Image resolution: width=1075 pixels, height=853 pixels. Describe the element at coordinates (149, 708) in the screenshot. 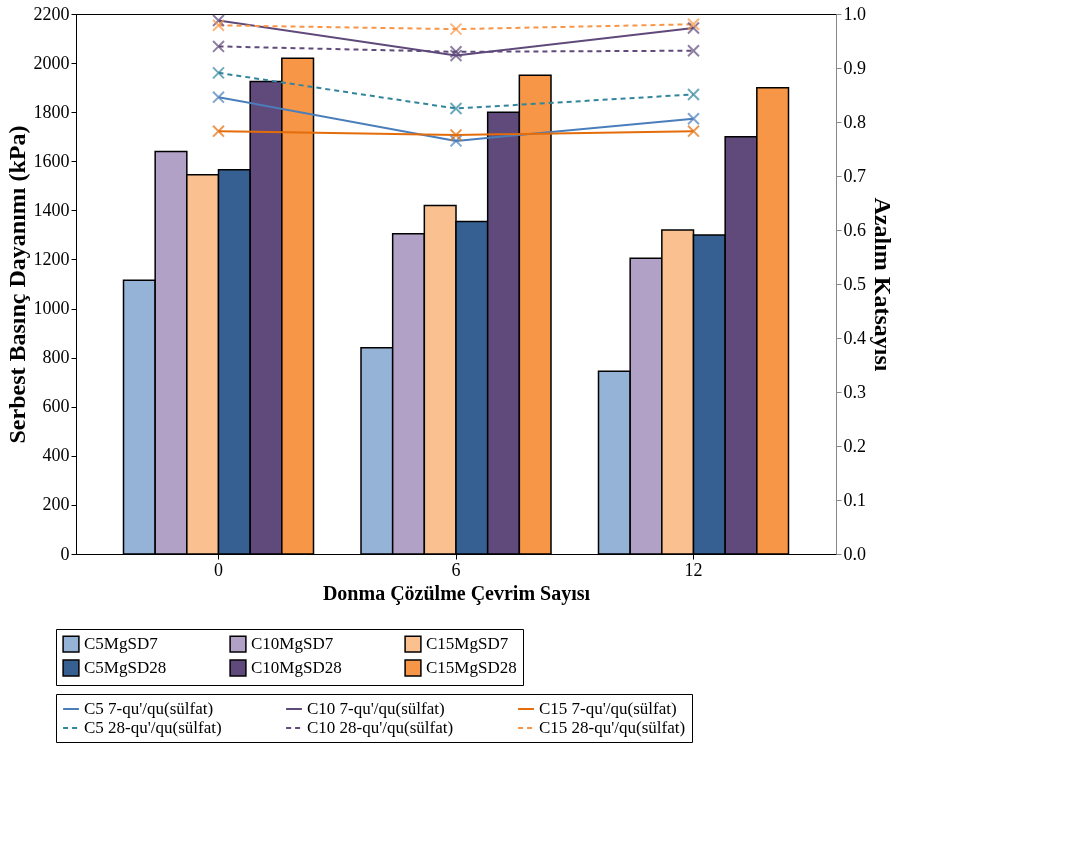

I see `legend-label: C5 7-qu'/qu(sülfat)` at that location.